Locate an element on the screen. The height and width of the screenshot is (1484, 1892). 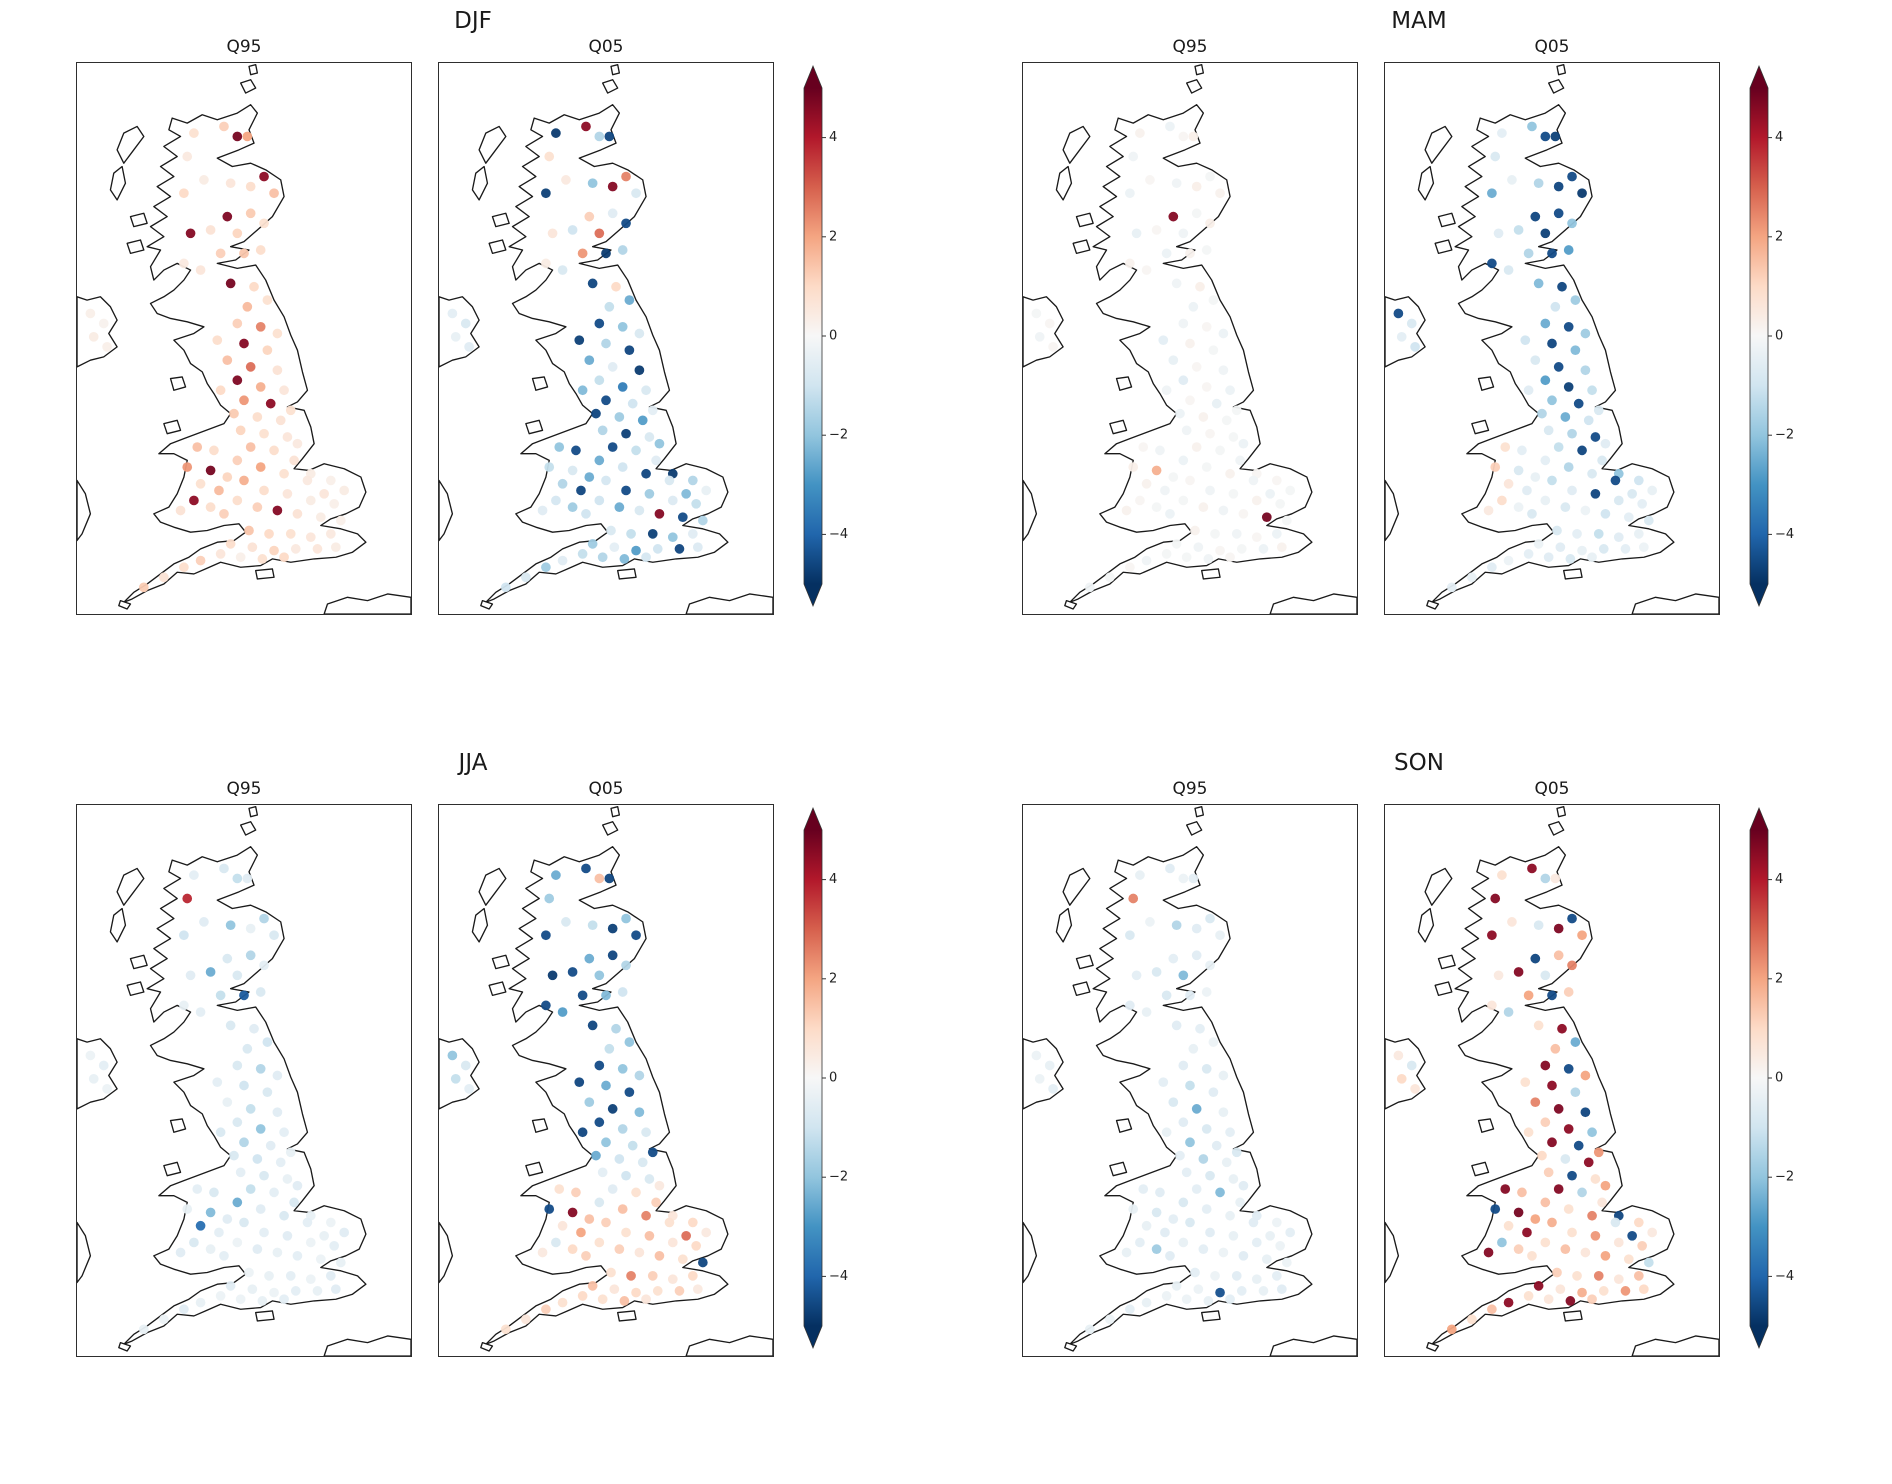
colorbar-wrap-djf: 4 2 0 −2 −4 is located at coordinates (835, 337).